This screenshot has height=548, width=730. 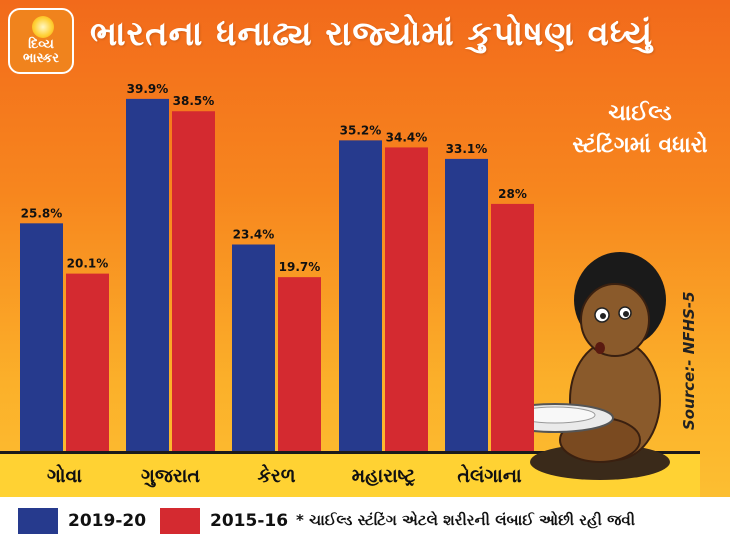 What do you see at coordinates (38, 521) in the screenshot?
I see `legend-swatch-2019` at bounding box center [38, 521].